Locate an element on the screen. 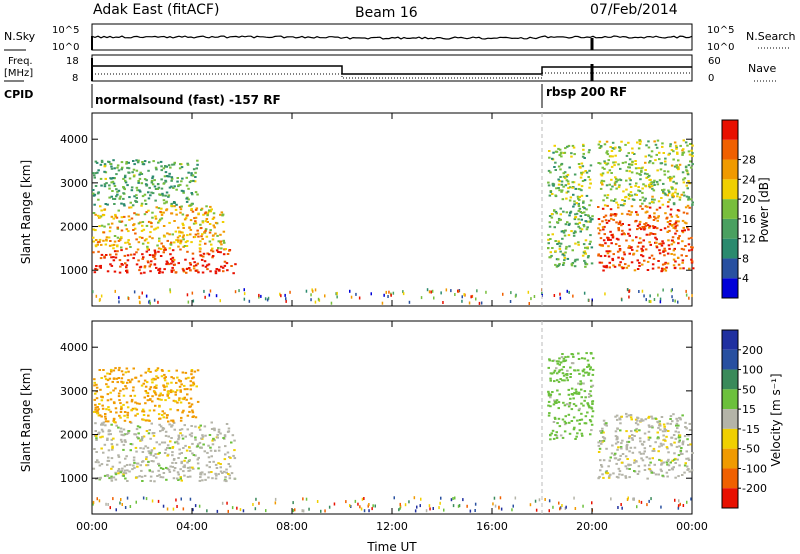  power-scatter-cell is located at coordinates (205, 297).